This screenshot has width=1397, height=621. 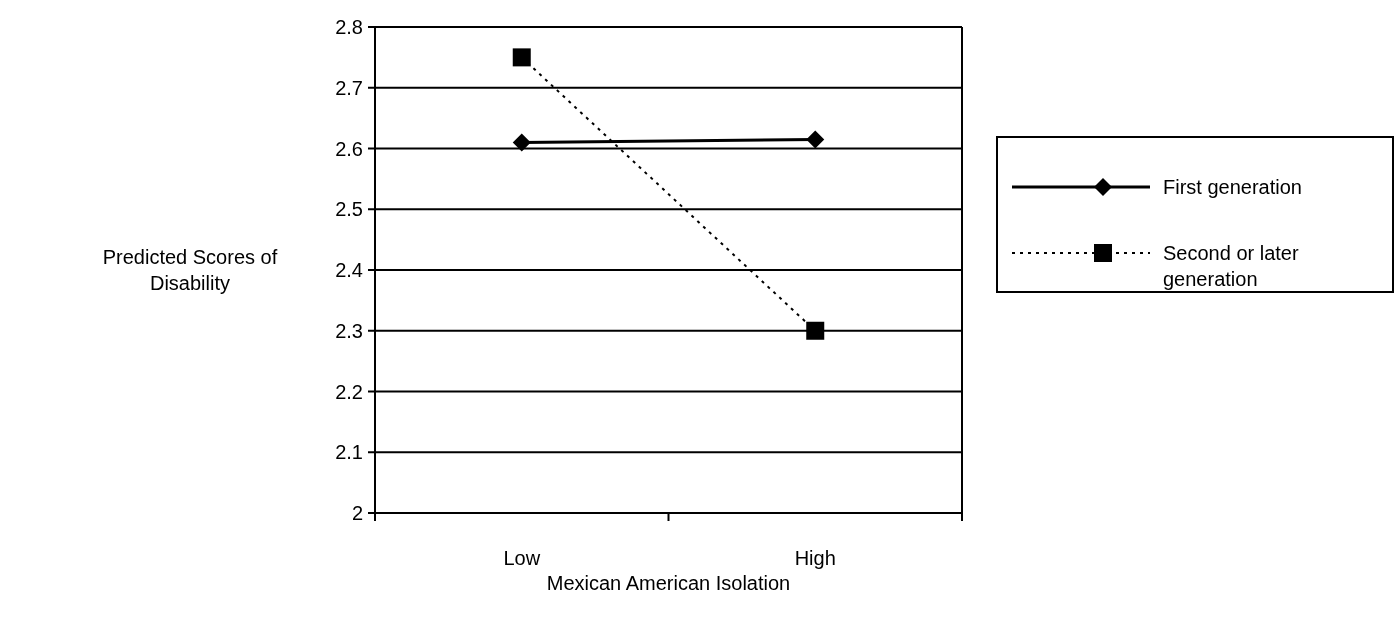 What do you see at coordinates (349, 330) in the screenshot?
I see `y-tick-label: 2.3` at bounding box center [349, 330].